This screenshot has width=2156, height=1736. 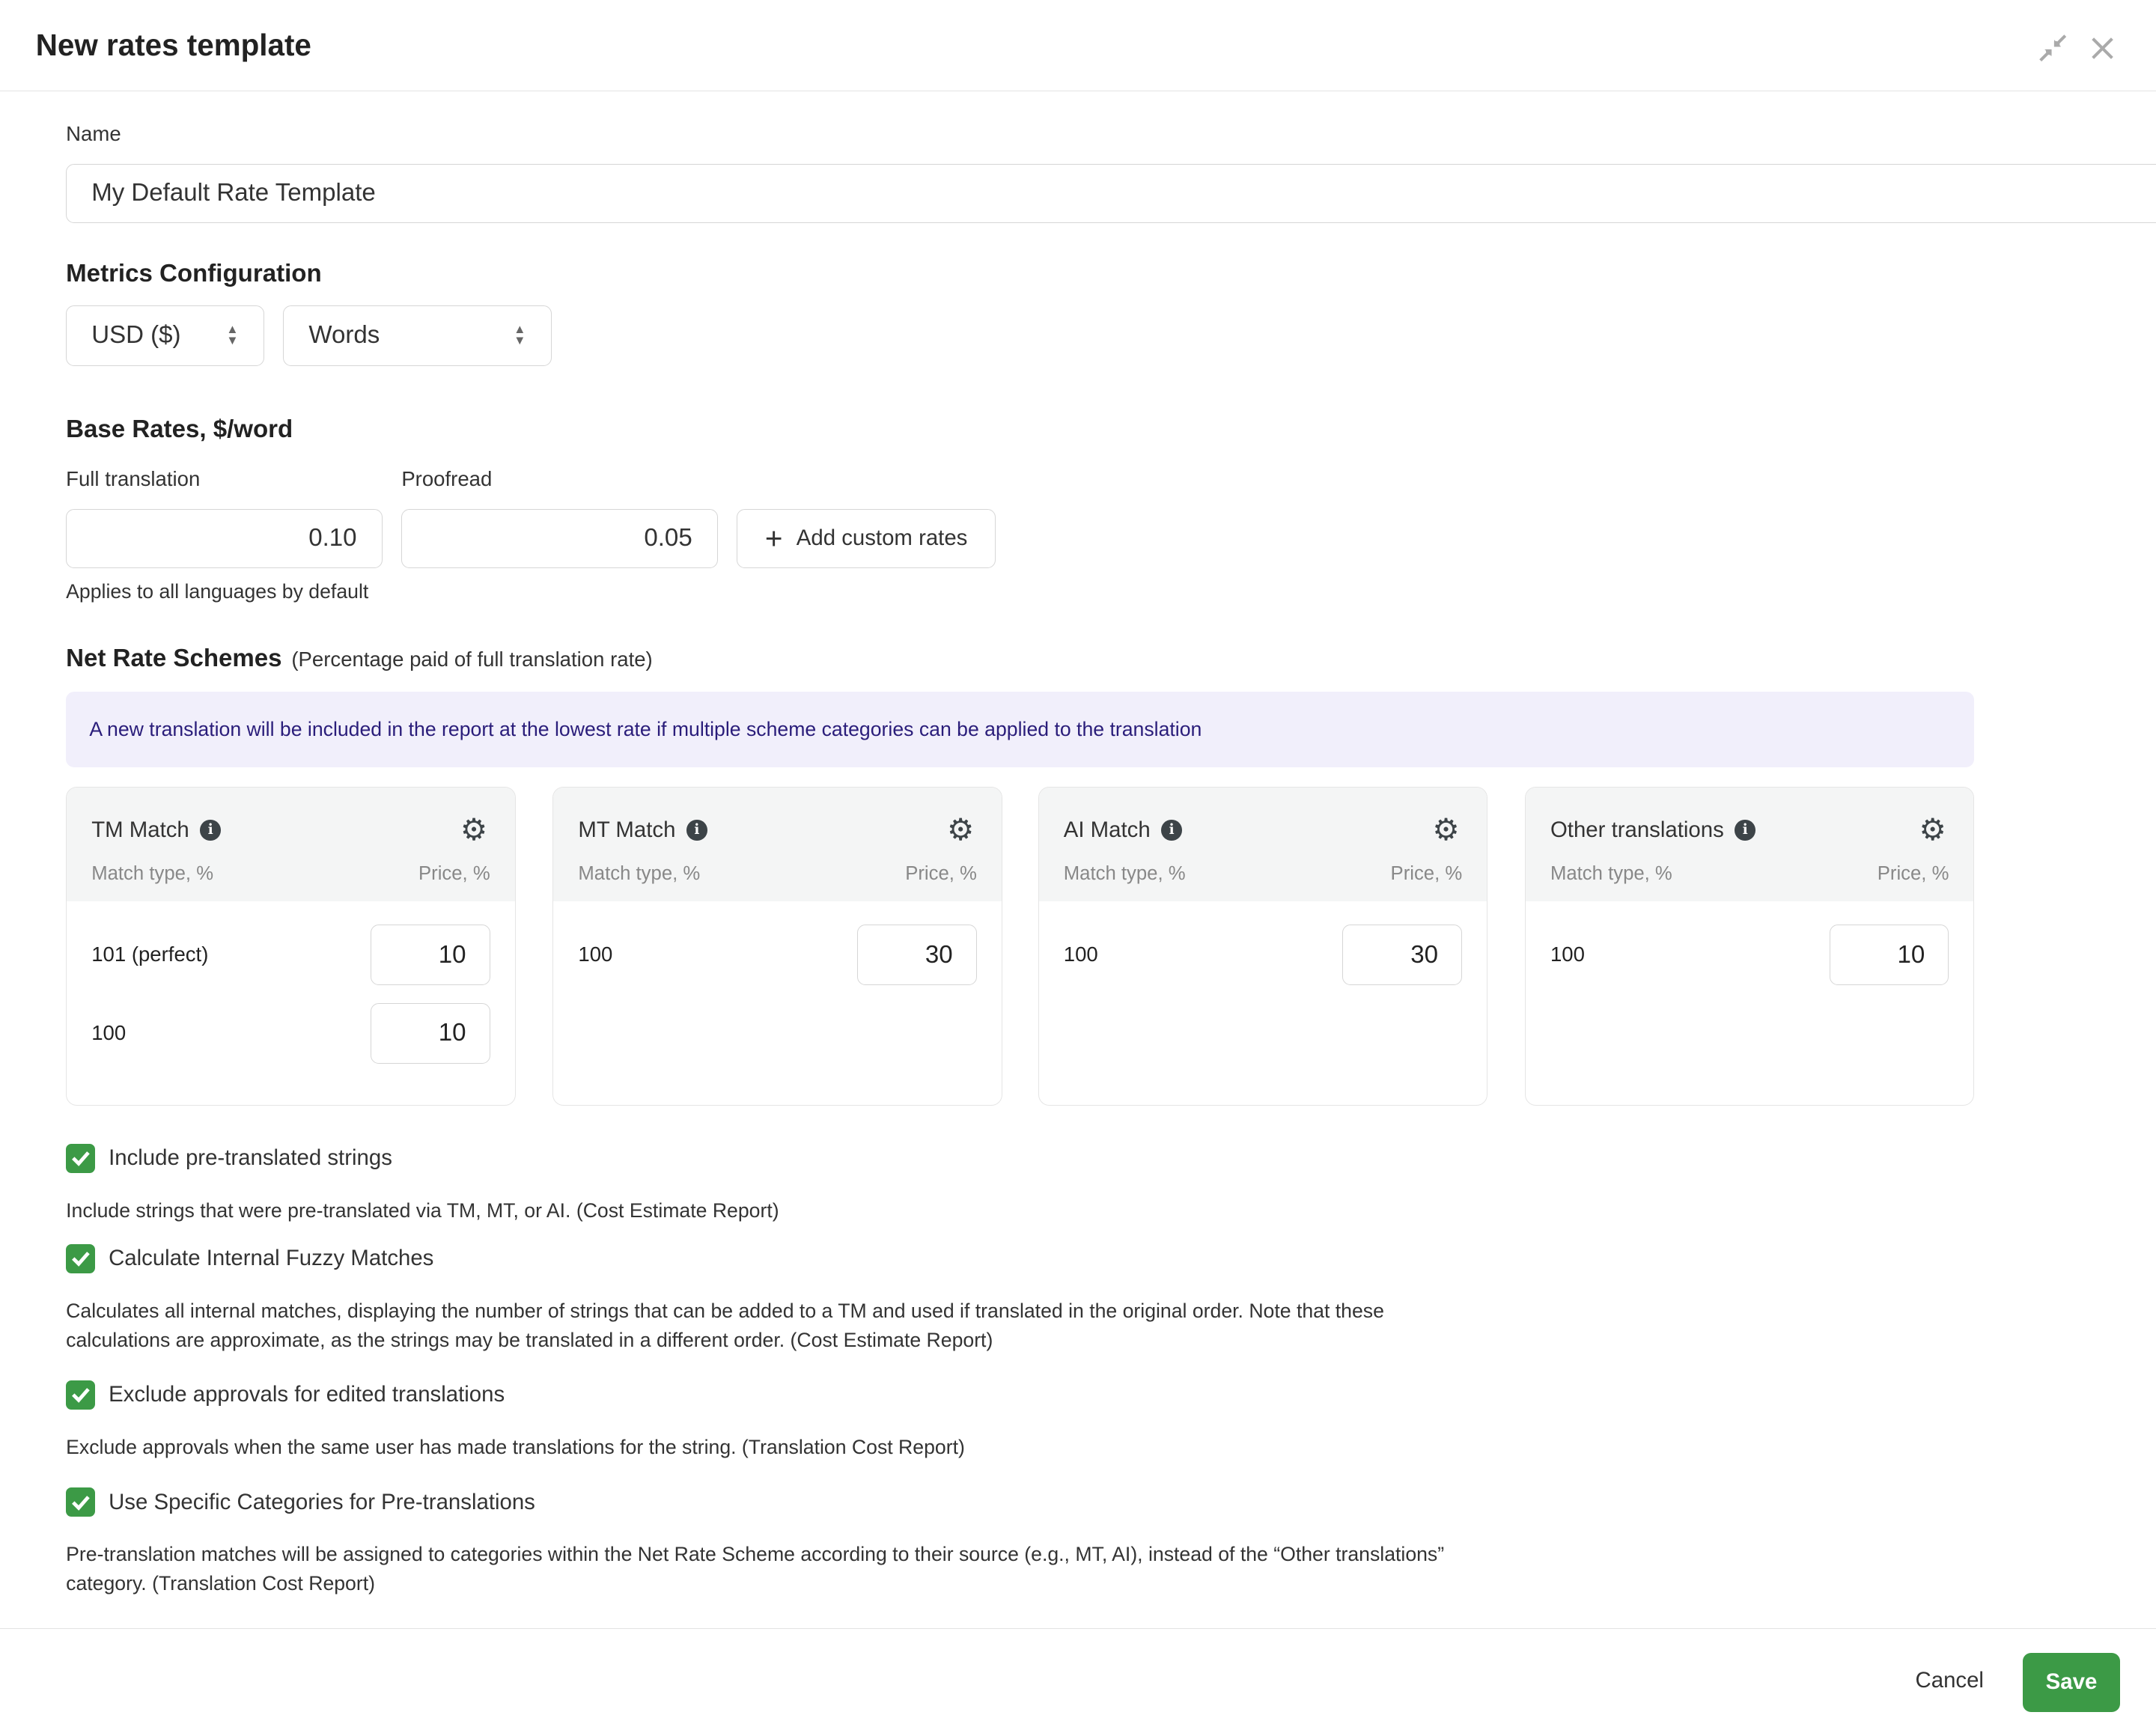 What do you see at coordinates (2071, 1682) in the screenshot?
I see `save-button: Save` at bounding box center [2071, 1682].